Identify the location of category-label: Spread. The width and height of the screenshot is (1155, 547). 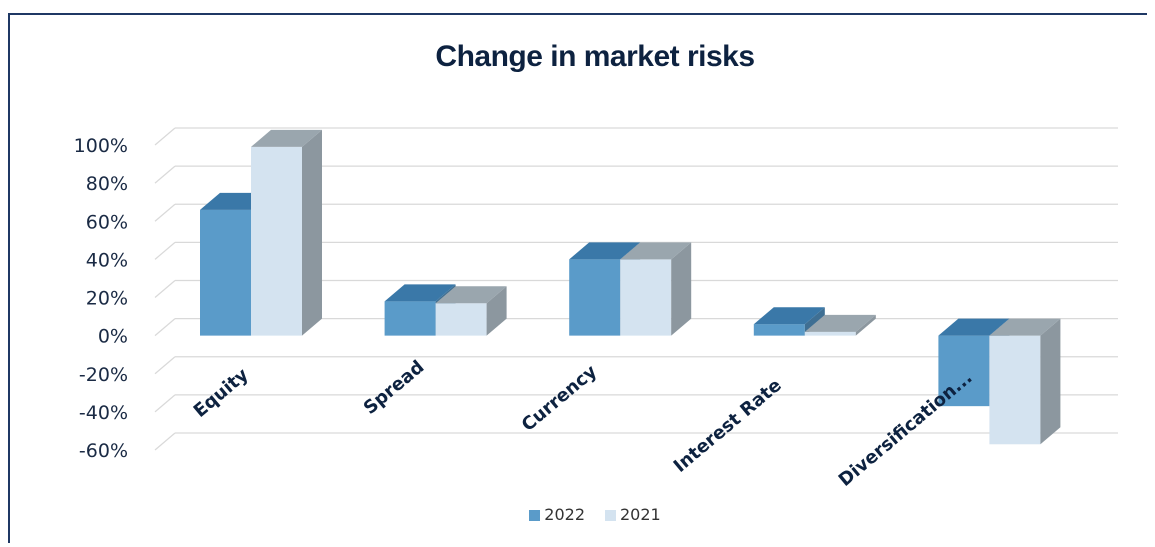
(394, 387).